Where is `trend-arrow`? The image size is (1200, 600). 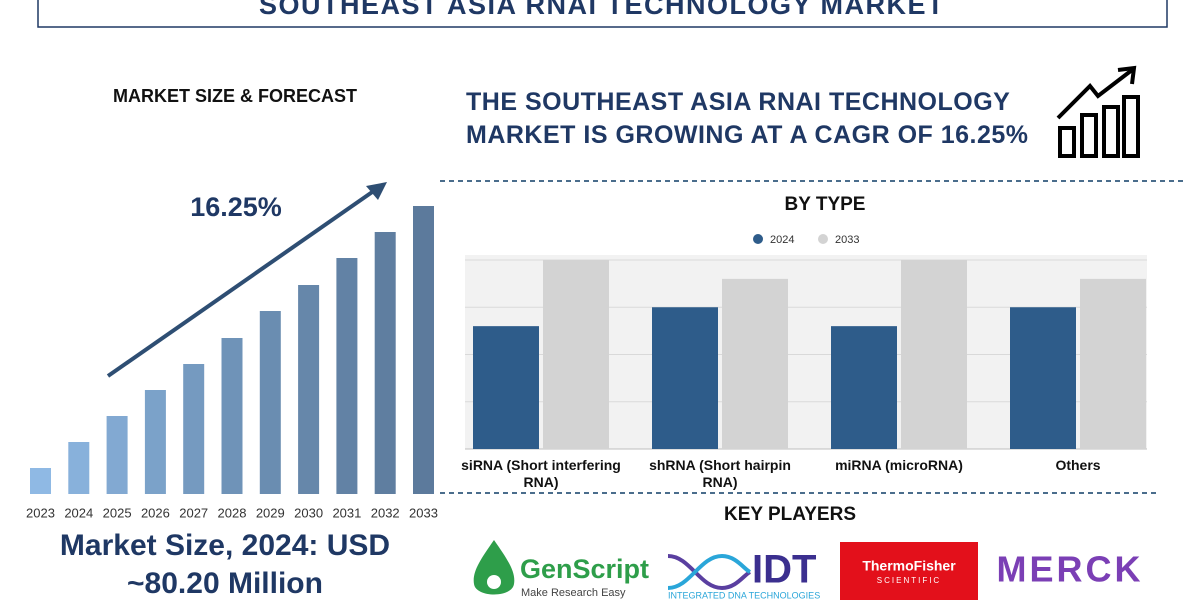
trend-arrow is located at coordinates (243, 282).